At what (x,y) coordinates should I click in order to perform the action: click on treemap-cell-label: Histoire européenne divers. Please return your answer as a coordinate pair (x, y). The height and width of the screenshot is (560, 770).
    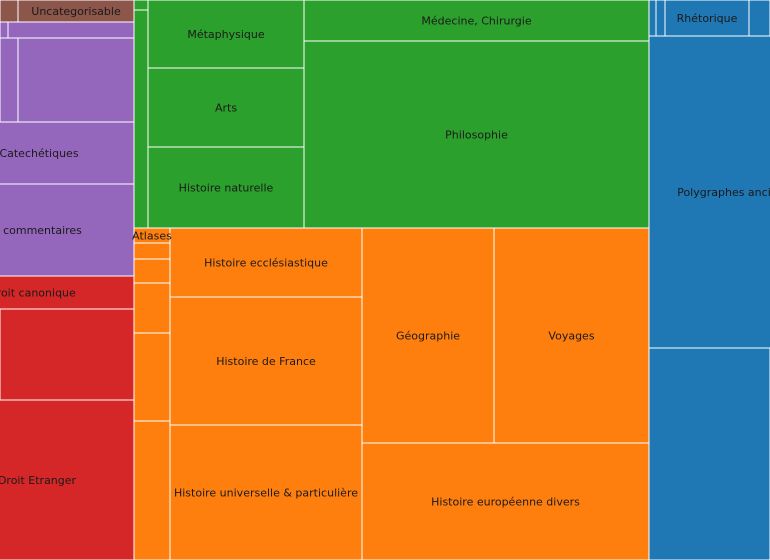
    Looking at the image, I should click on (505, 502).